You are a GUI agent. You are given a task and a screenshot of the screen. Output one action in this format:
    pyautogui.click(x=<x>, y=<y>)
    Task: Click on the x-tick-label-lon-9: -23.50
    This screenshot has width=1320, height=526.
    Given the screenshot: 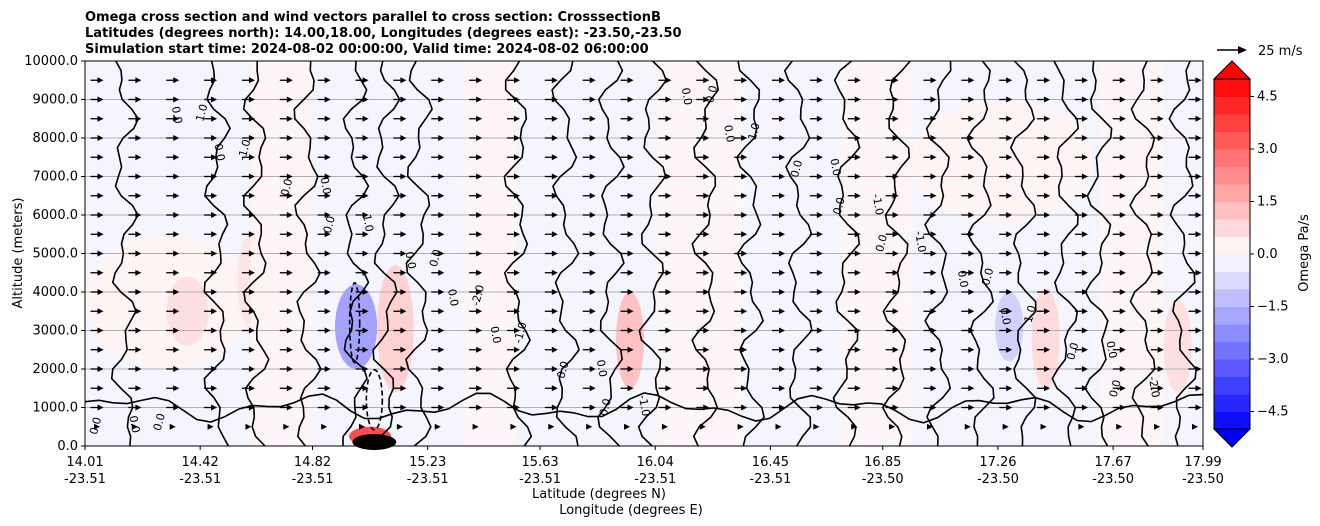 What is the action you would take?
    pyautogui.click(x=1113, y=479)
    